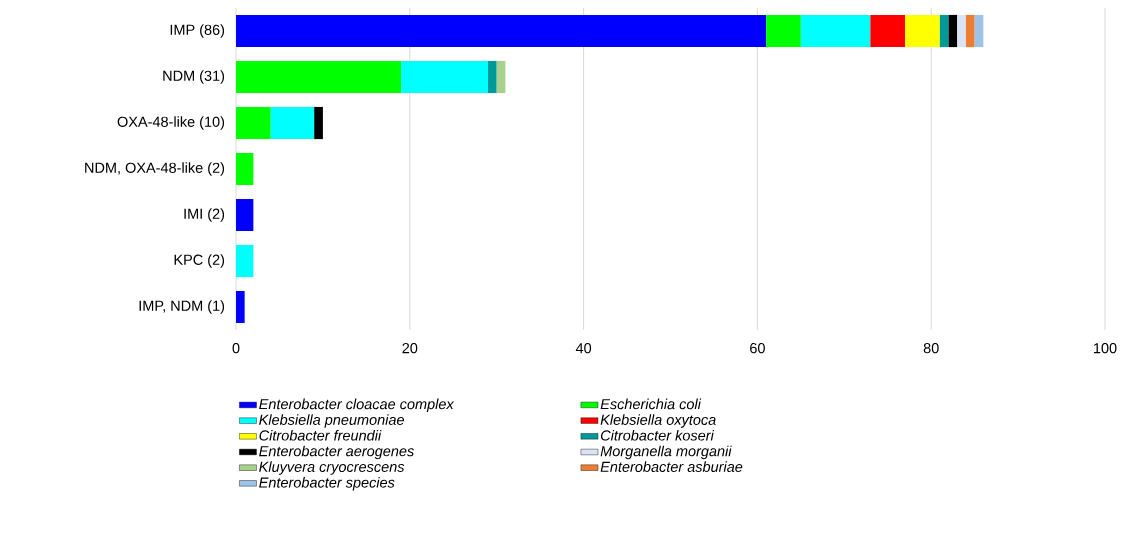 This screenshot has height=559, width=1129. What do you see at coordinates (1105, 348) in the screenshot?
I see `x-tick-label: 100` at bounding box center [1105, 348].